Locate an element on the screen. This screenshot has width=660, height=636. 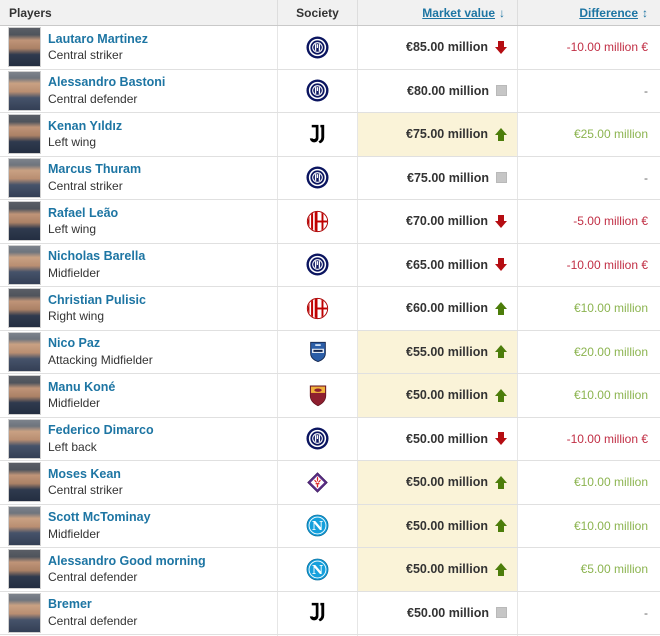
player-cell: Christian Pulisic Right wing is located at coordinates (139, 308).